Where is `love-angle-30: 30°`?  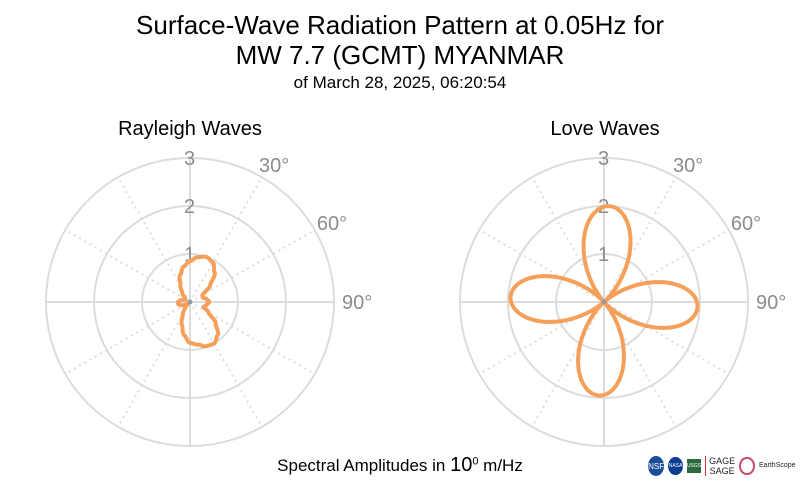 love-angle-30: 30° is located at coordinates (688, 166).